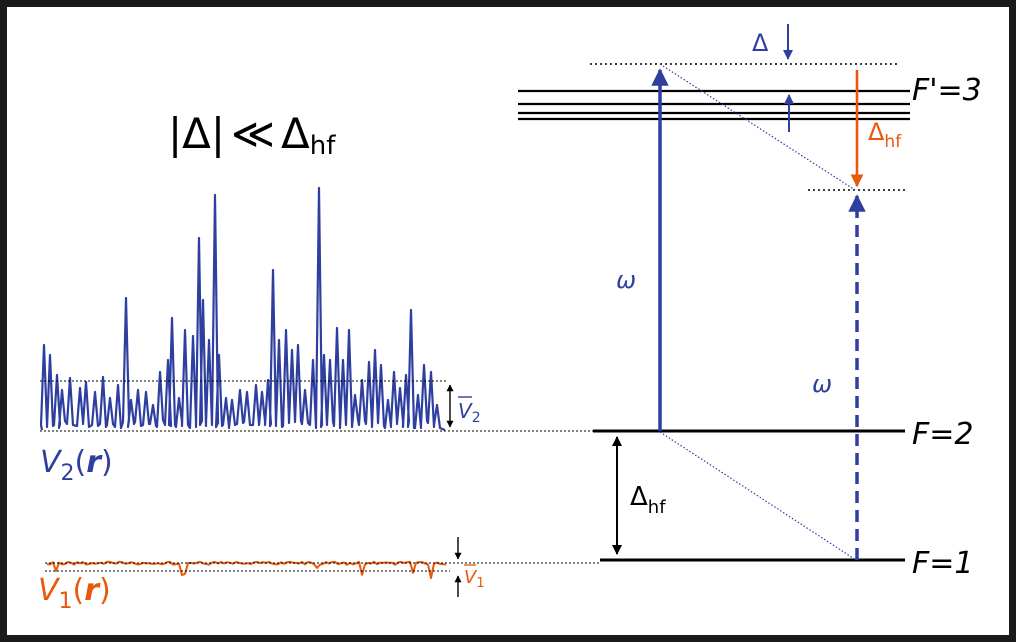 The width and height of the screenshot is (1016, 642). What do you see at coordinates (942, 434) in the screenshot?
I see `f2-level-label: F=2` at bounding box center [942, 434].